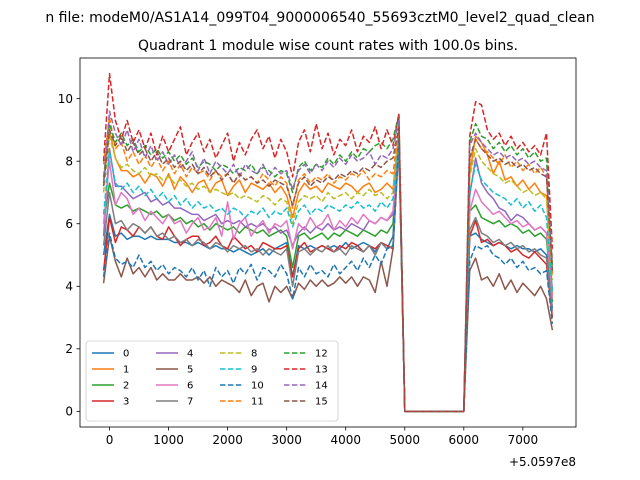 Image resolution: width=640 pixels, height=480 pixels. I want to click on x-tick-label: 0, so click(110, 440).